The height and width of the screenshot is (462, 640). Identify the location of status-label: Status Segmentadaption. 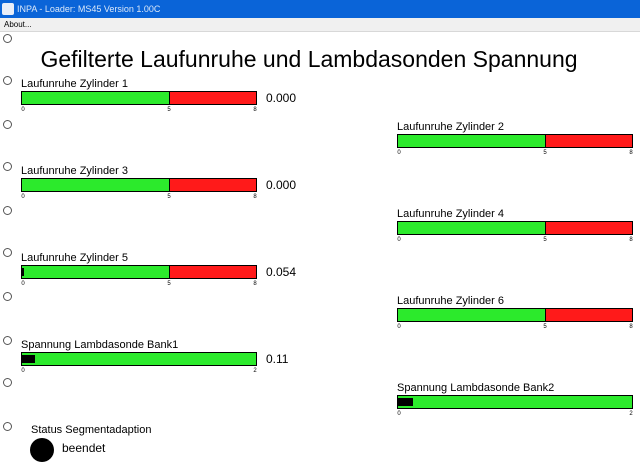
(91, 430).